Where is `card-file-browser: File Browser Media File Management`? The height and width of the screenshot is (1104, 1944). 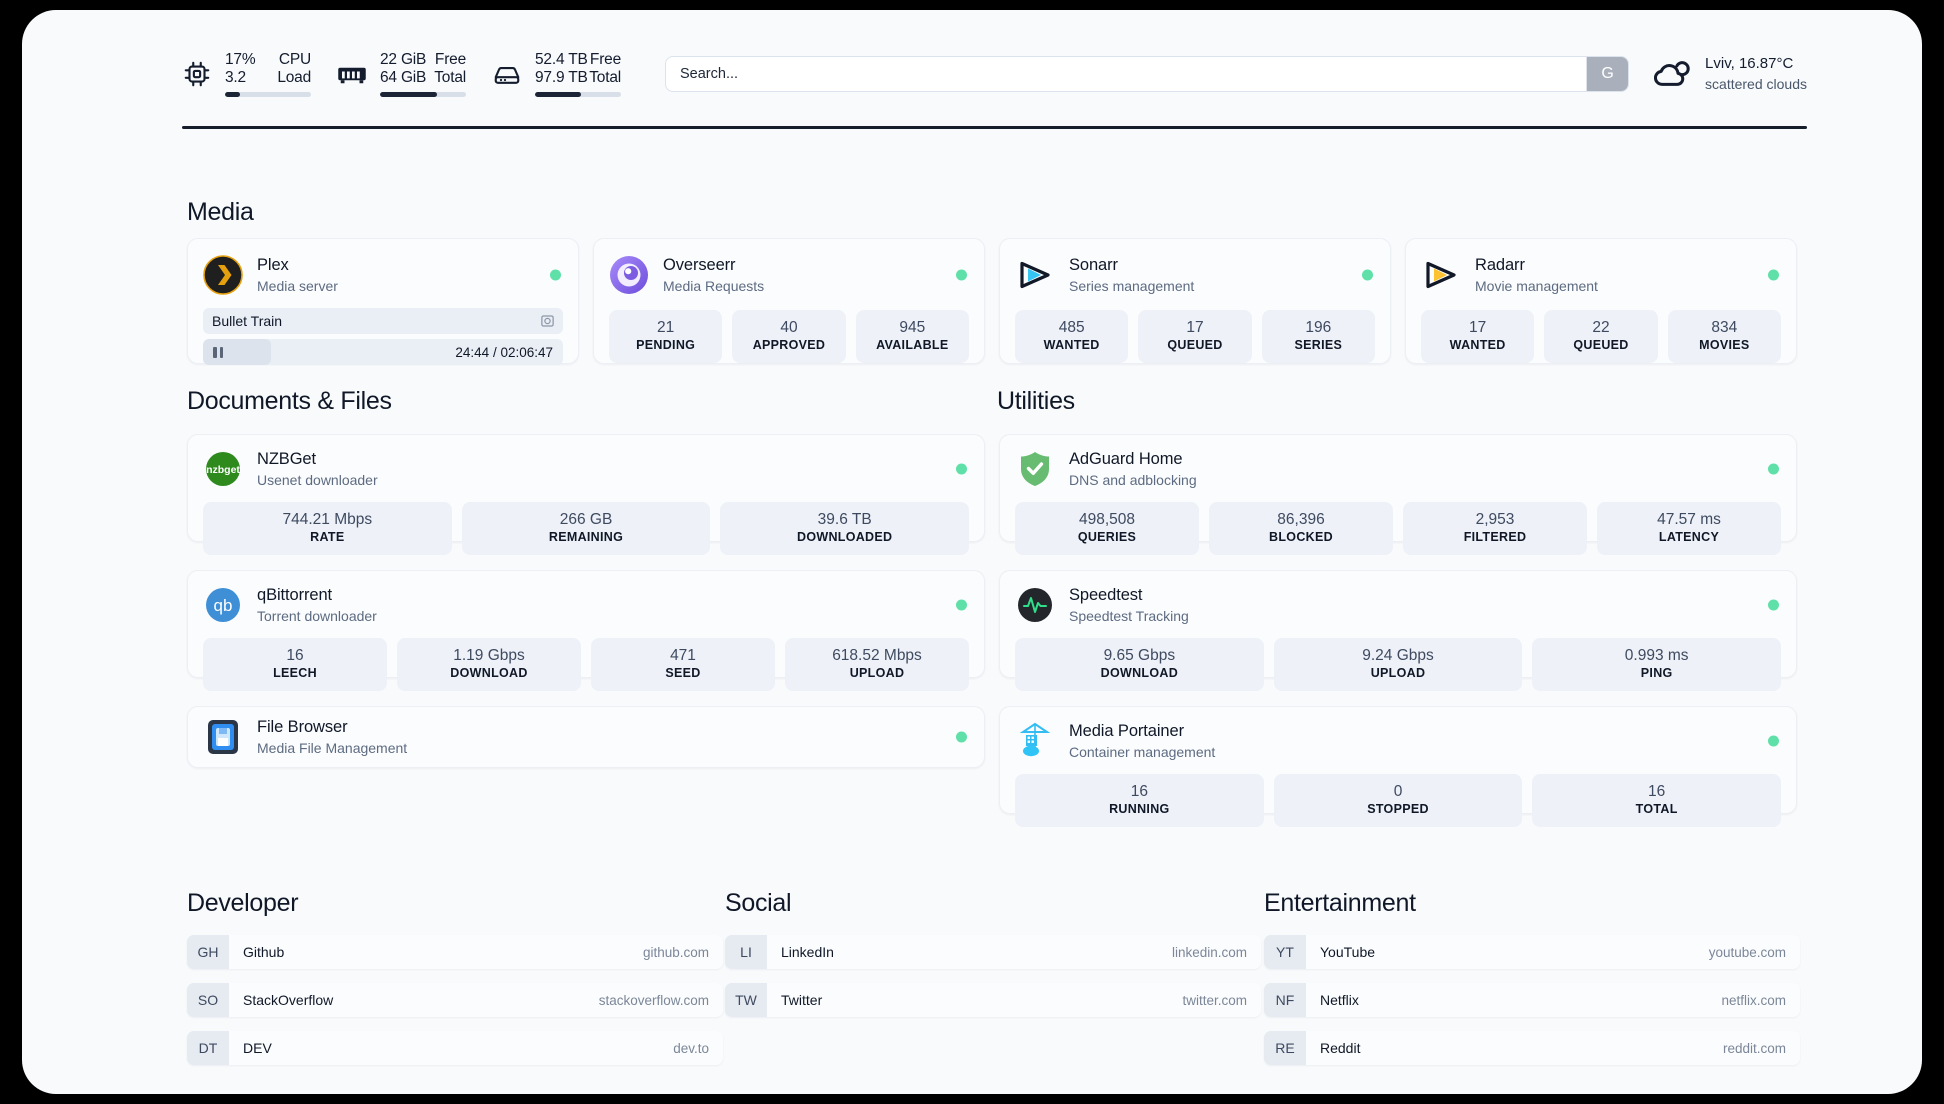
card-file-browser: File Browser Media File Management is located at coordinates (586, 737).